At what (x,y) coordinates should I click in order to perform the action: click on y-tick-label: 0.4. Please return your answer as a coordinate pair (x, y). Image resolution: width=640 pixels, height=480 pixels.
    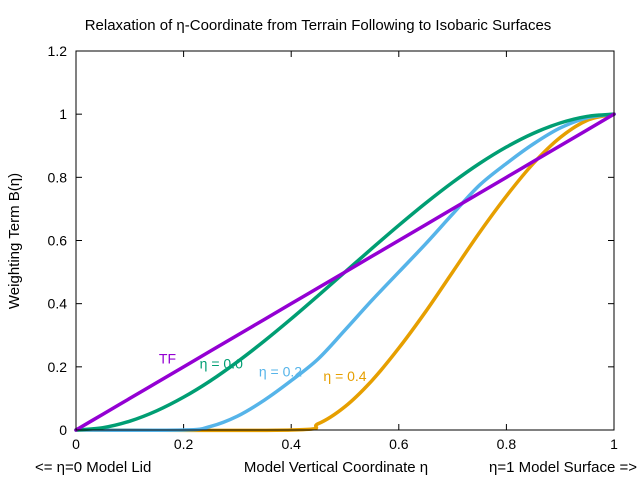
    Looking at the image, I should click on (58, 304).